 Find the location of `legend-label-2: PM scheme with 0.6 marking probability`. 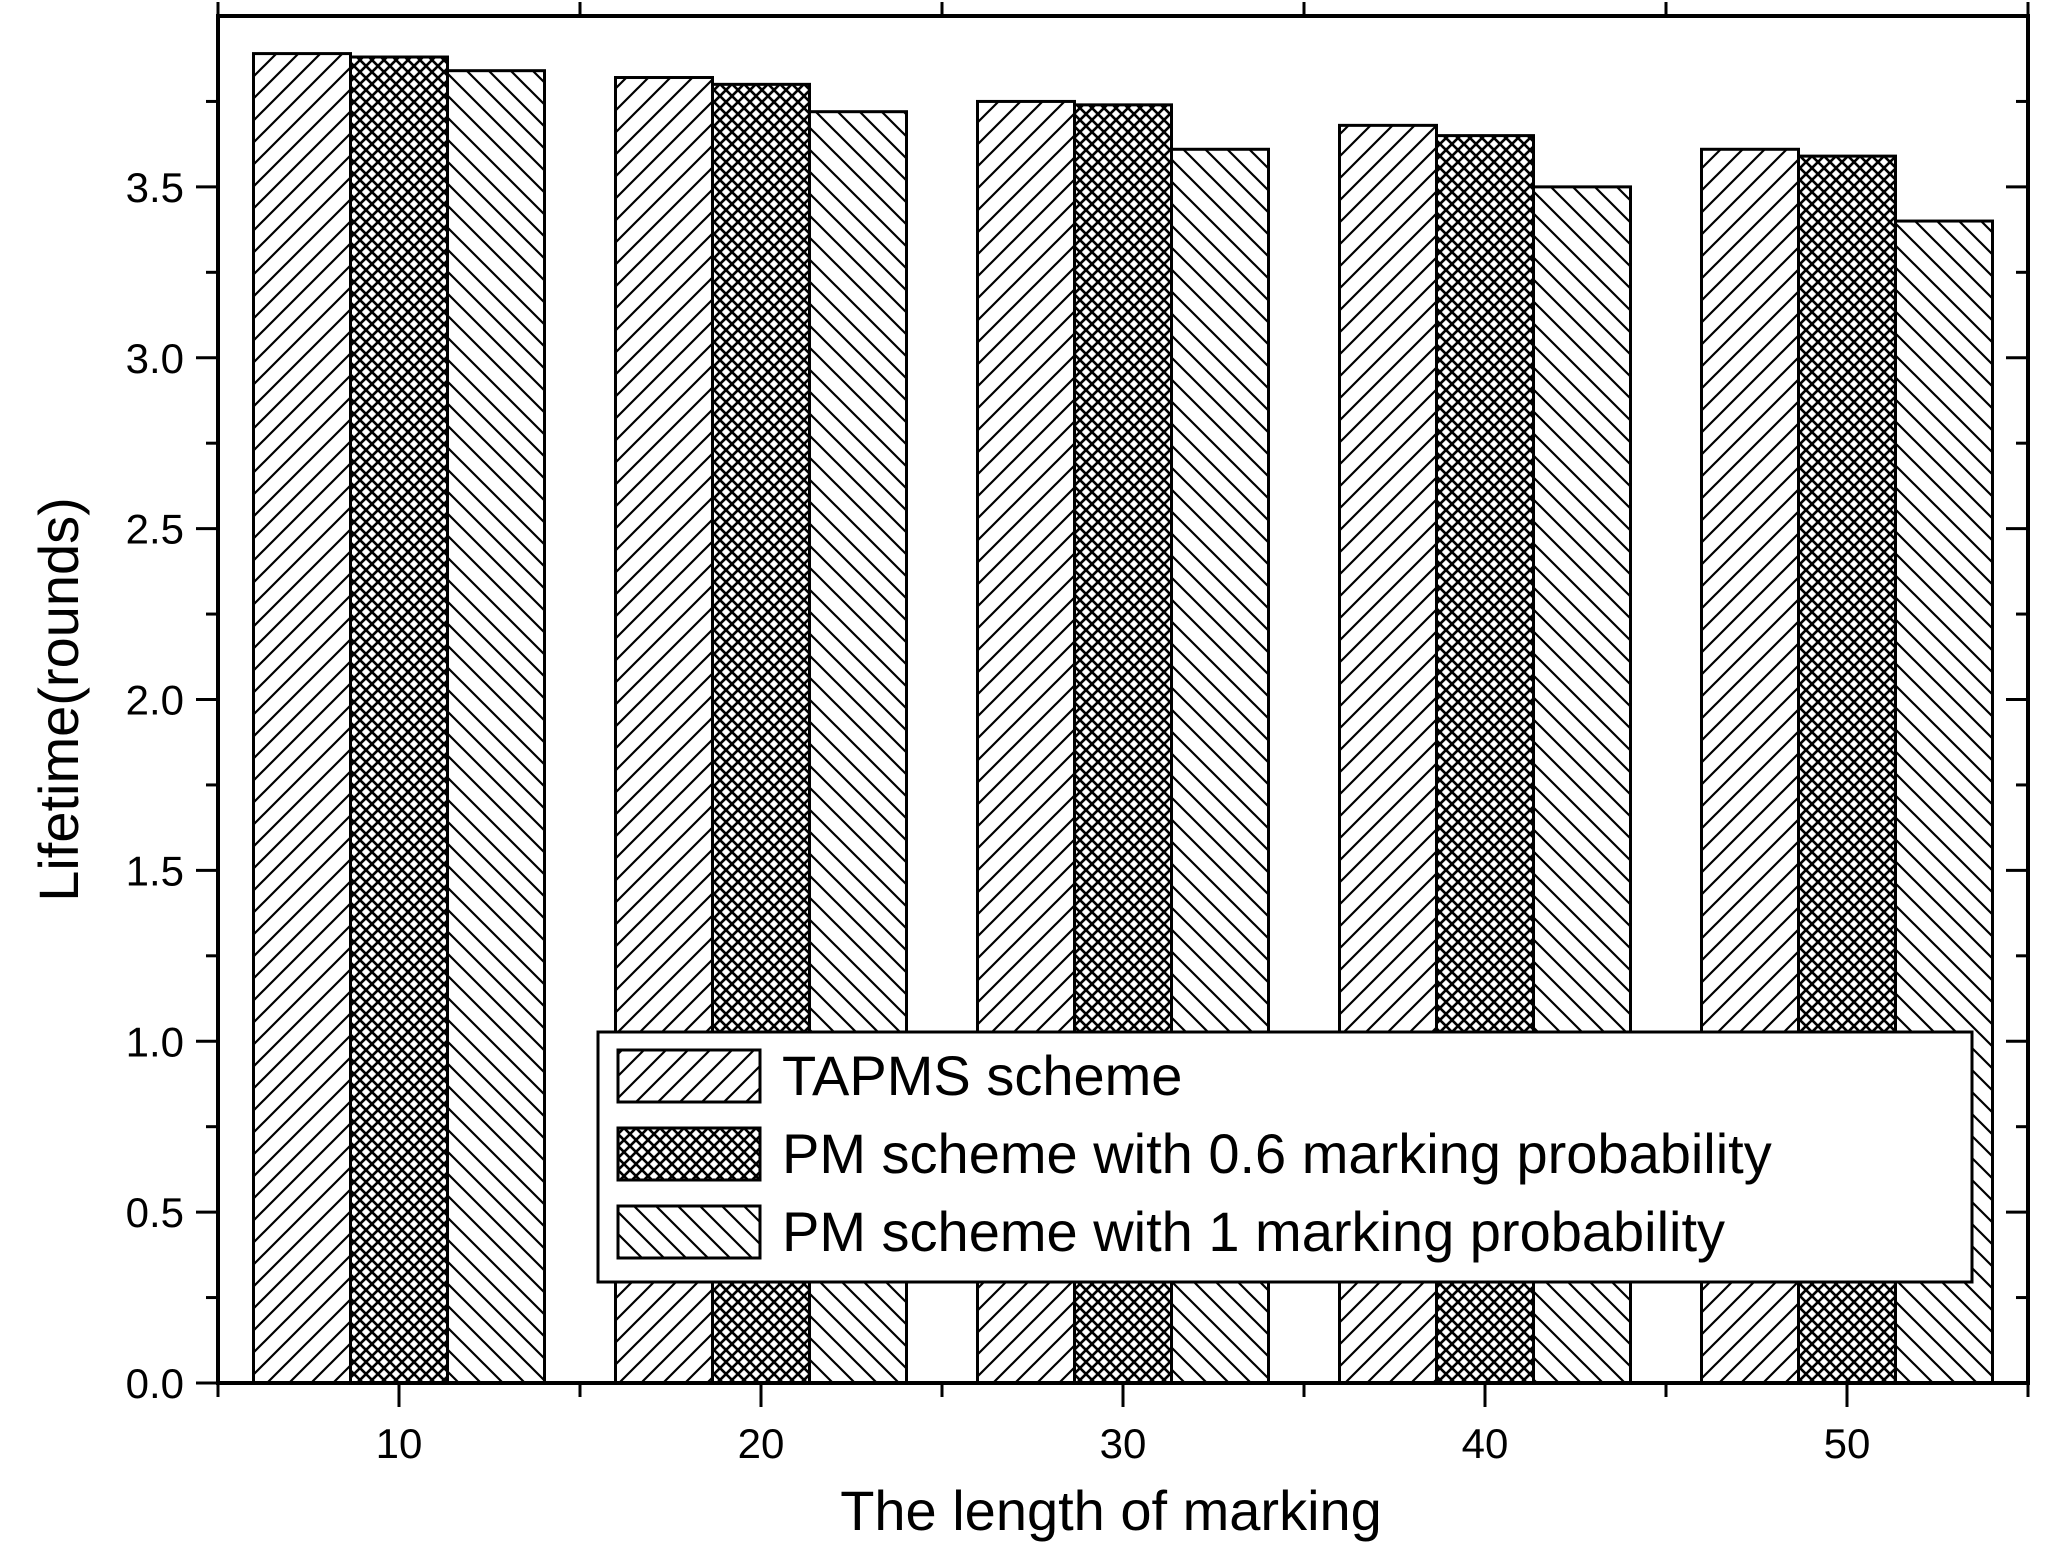

legend-label-2: PM scheme with 0.6 marking probability is located at coordinates (1277, 1153).